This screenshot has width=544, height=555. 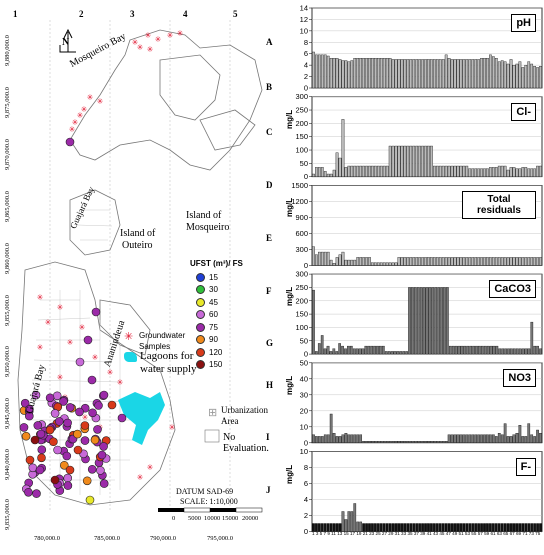 What do you see at coordinates (205, 491) in the screenshot?
I see `datum-label: DATUM SAD-69` at bounding box center [205, 491].